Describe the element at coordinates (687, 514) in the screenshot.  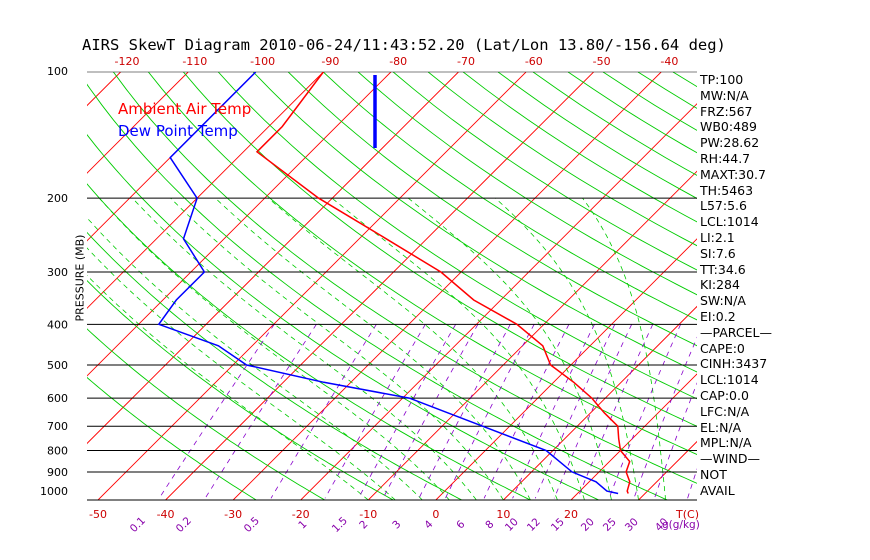
I see `temp-unit-label: T(C)` at that location.